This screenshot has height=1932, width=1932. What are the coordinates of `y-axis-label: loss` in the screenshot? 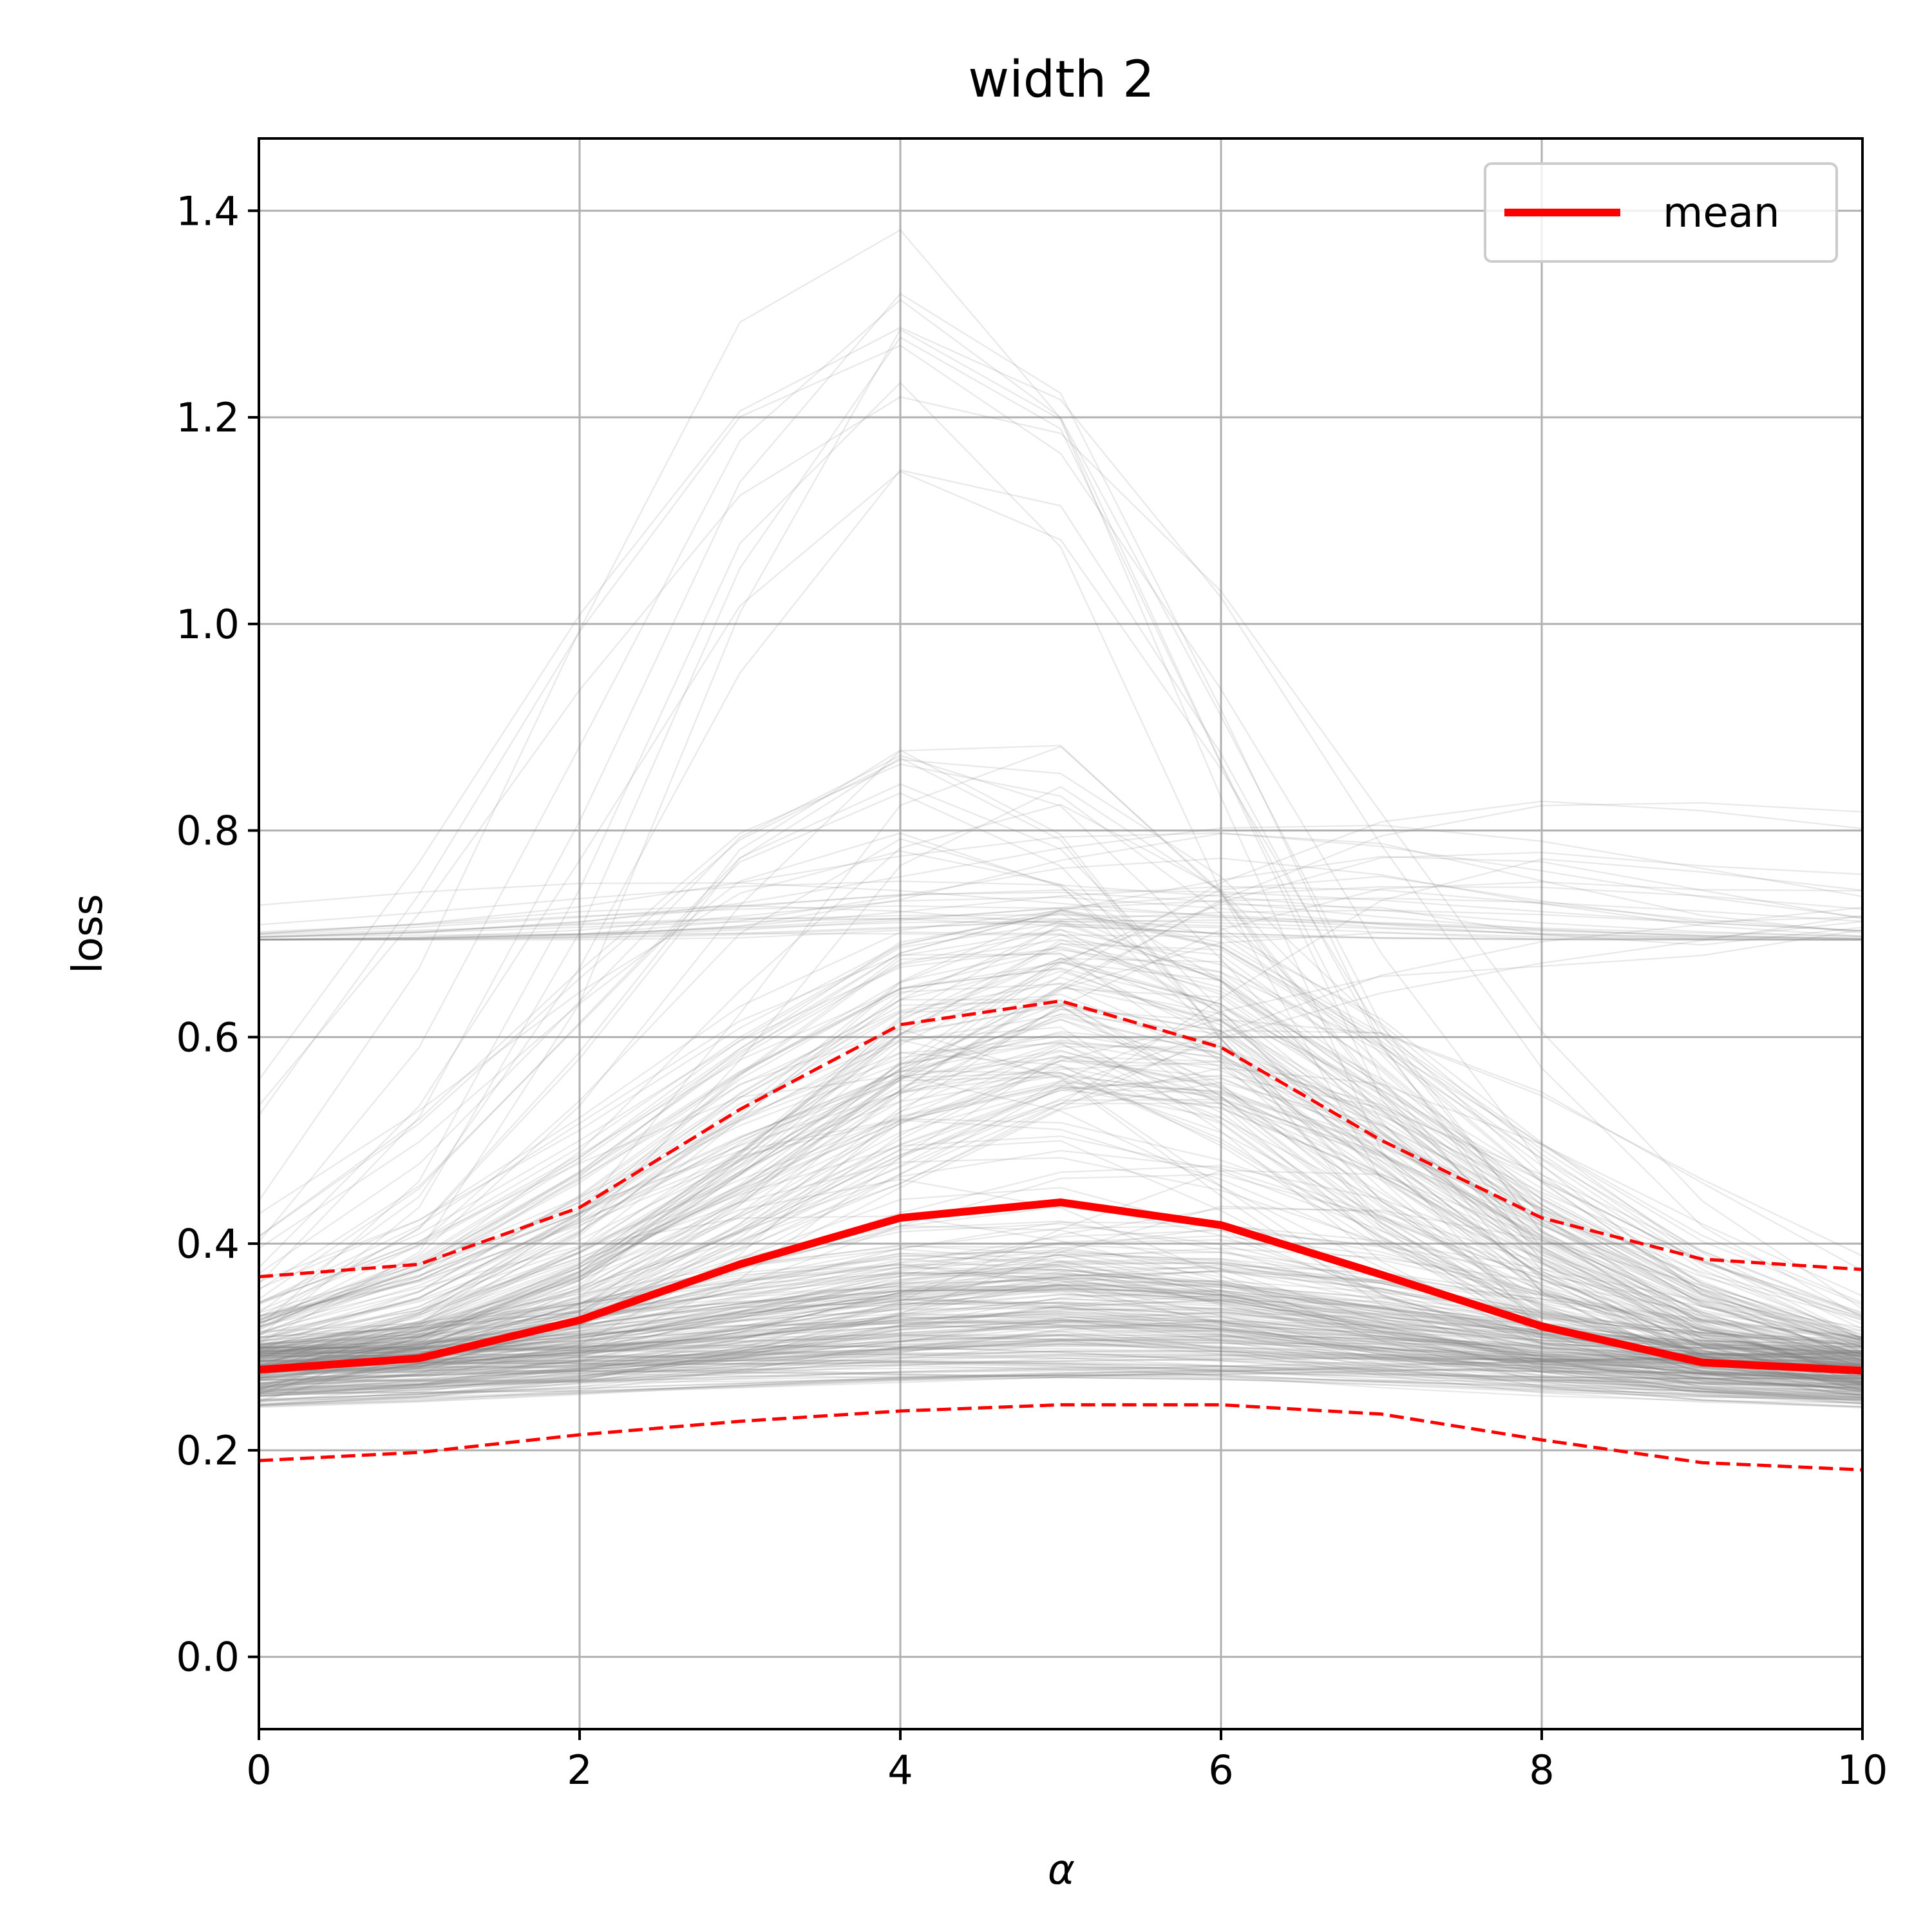 It's located at (88, 934).